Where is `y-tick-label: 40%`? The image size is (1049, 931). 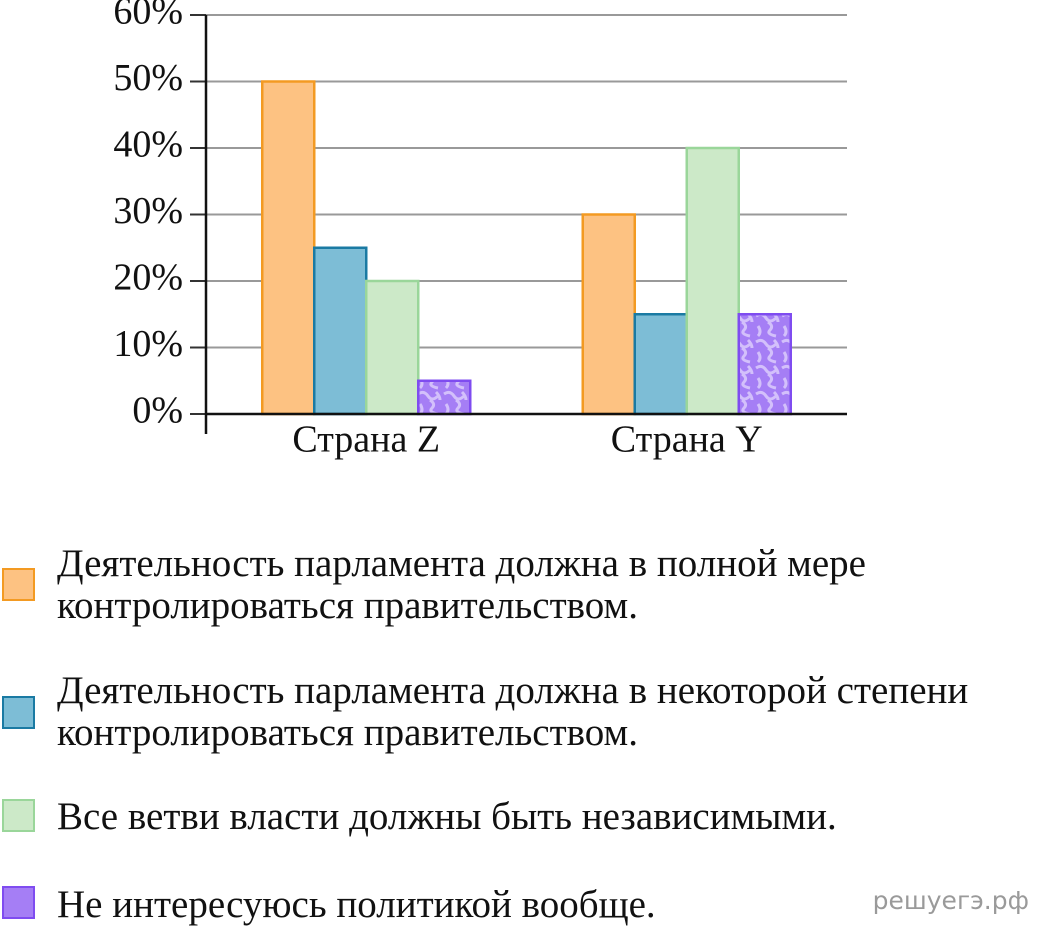 y-tick-label: 40% is located at coordinates (148, 145).